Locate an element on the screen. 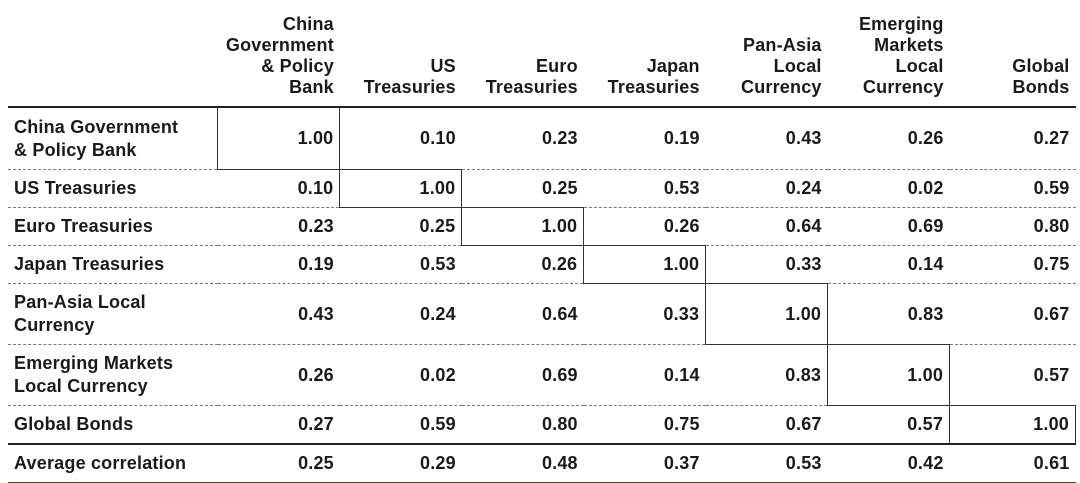 This screenshot has width=1080, height=483. row-label-line: Currency is located at coordinates (54, 325).